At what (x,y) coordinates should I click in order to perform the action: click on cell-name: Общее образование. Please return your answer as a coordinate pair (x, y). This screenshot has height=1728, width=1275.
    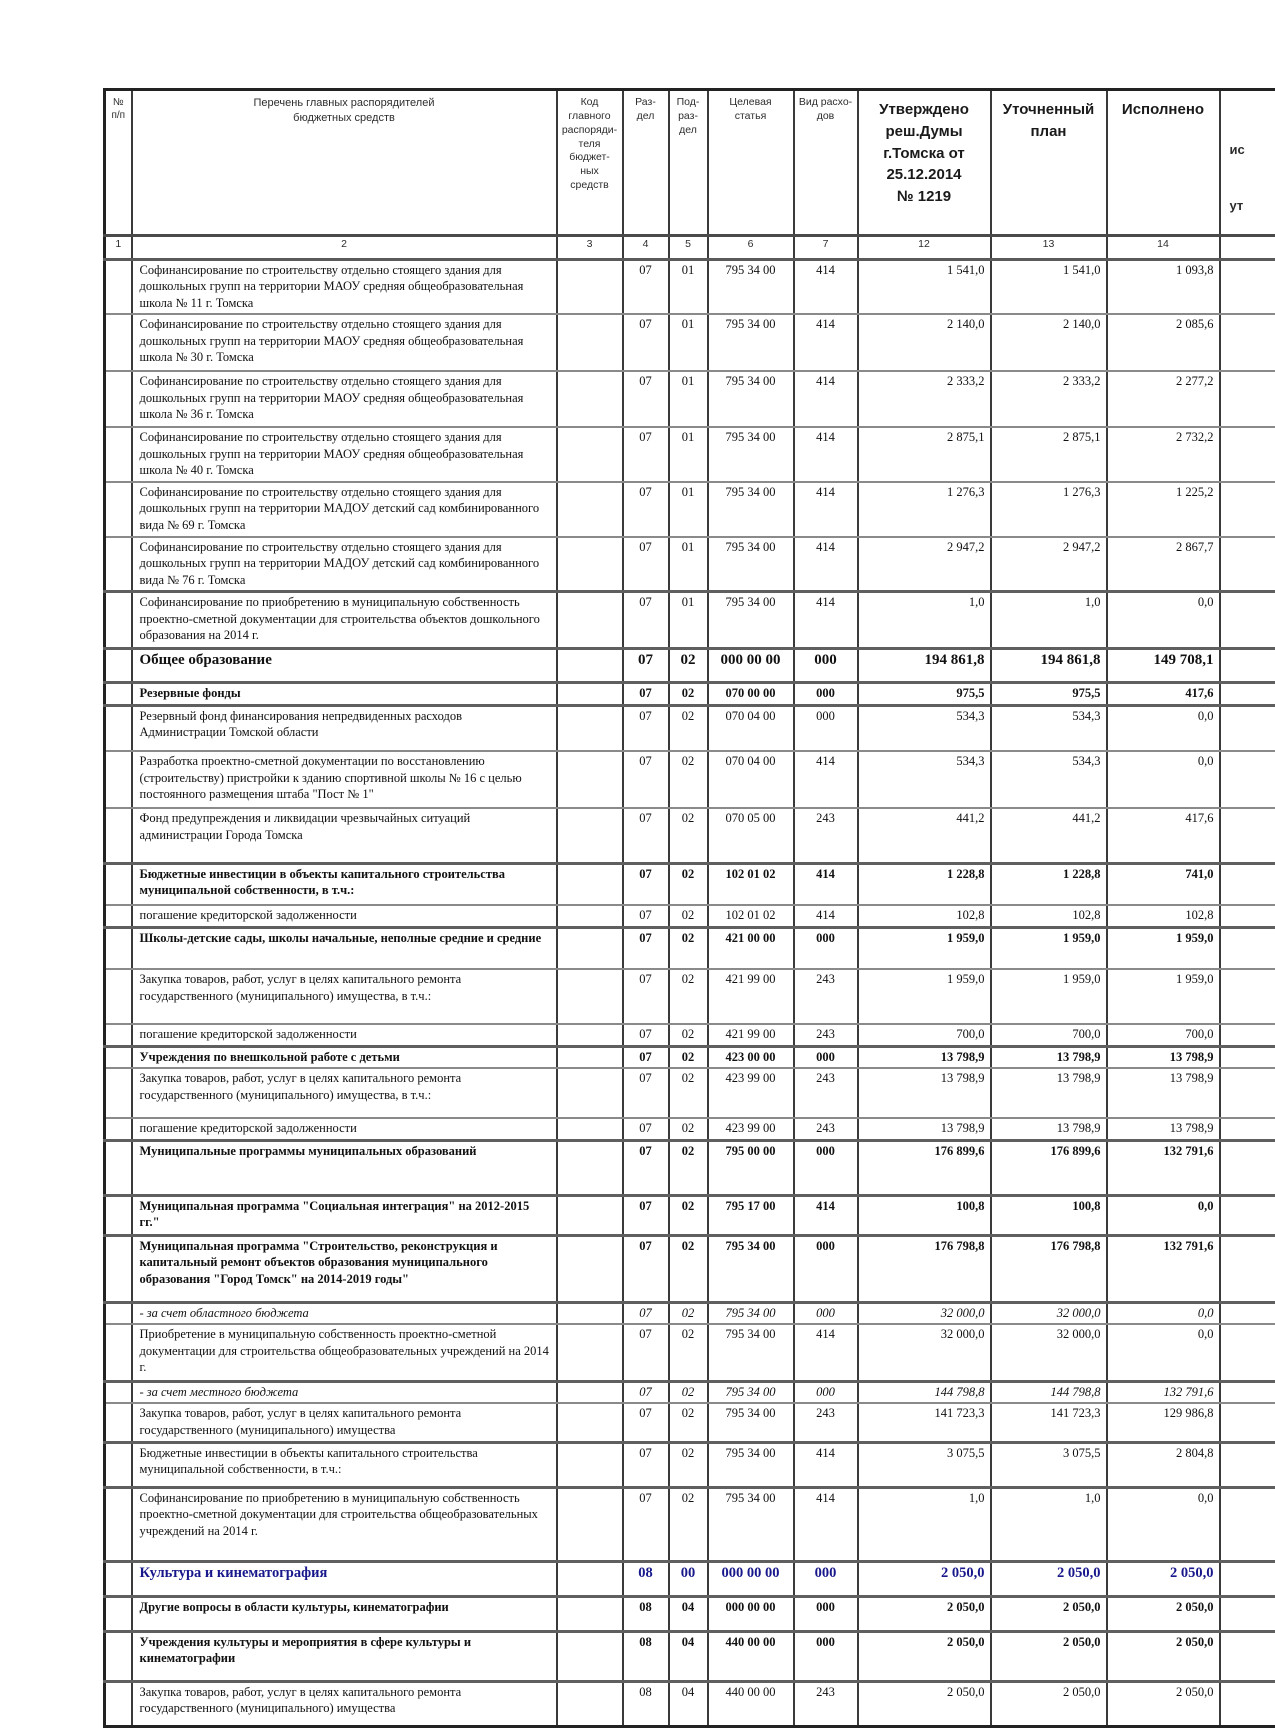
    Looking at the image, I should click on (344, 666).